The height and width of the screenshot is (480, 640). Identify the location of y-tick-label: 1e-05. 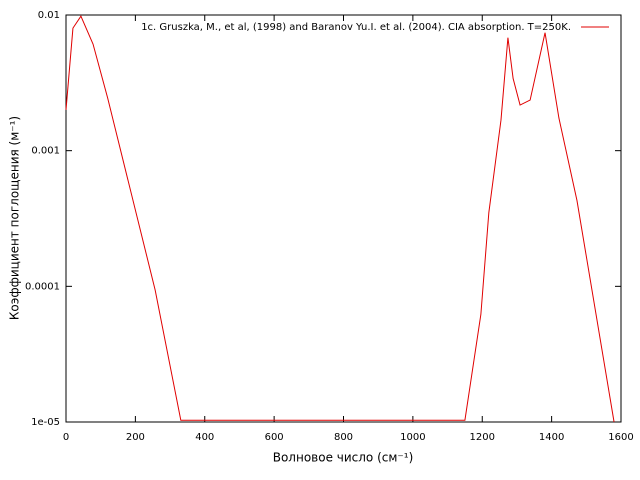
(45, 422).